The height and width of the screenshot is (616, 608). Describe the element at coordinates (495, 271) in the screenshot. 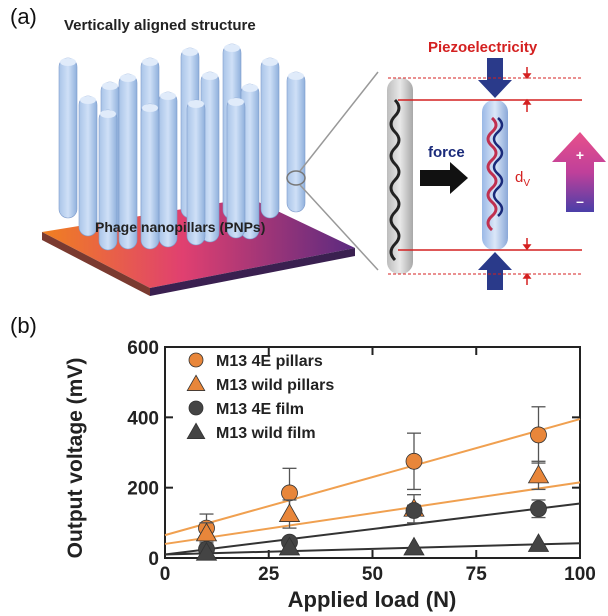

I see `compression-arrow-bottom` at that location.